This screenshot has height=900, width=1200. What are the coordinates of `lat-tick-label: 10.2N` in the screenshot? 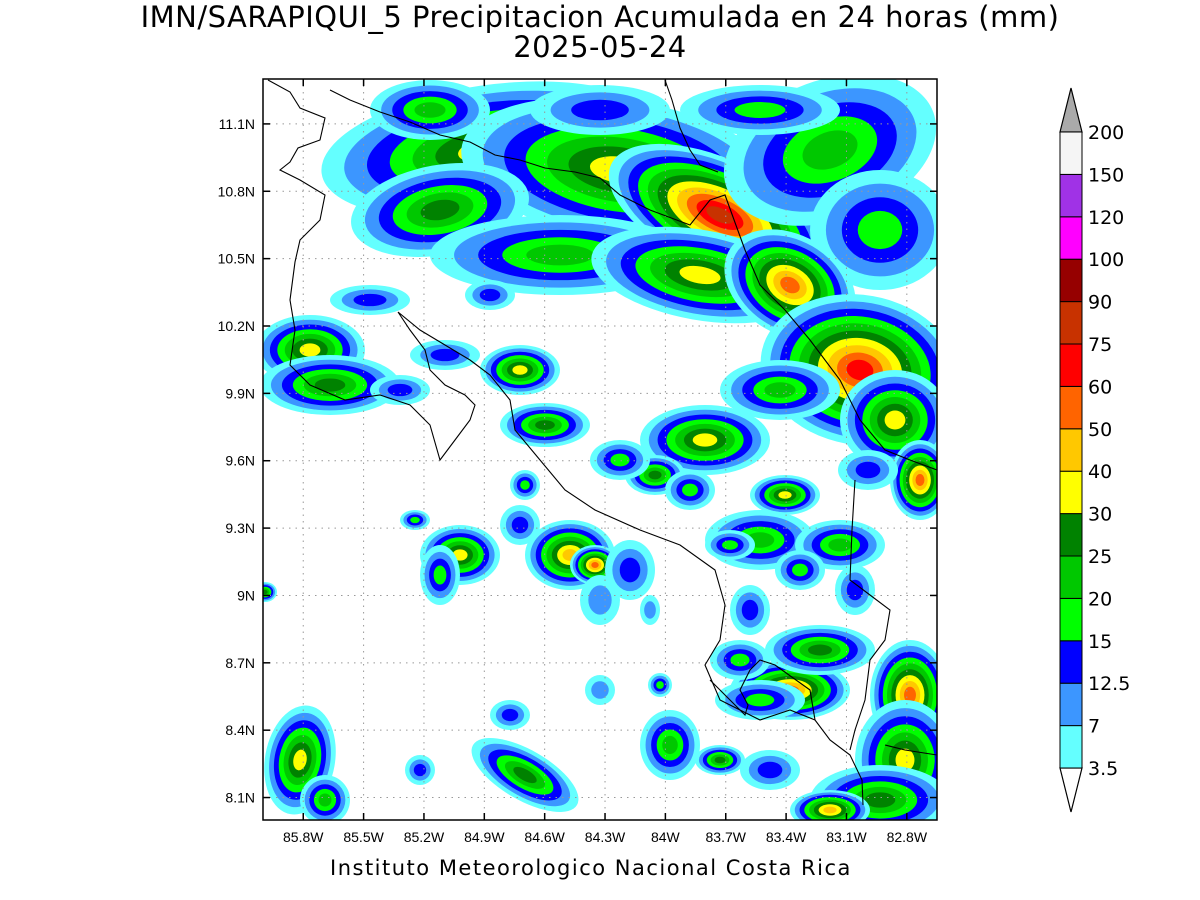 It's located at (236, 326).